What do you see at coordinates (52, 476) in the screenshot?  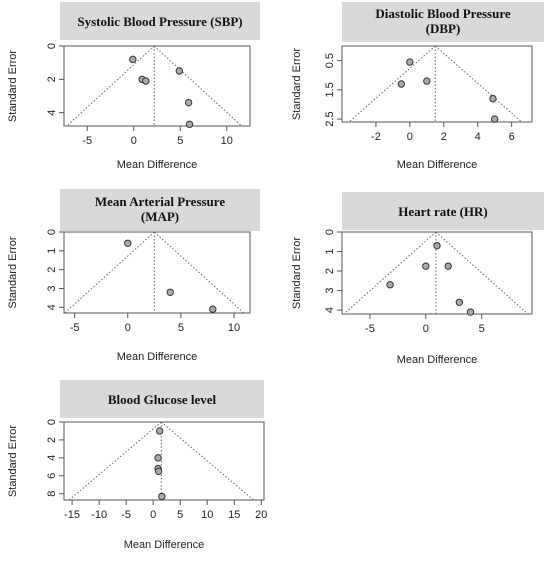 I see `y-tick-label: 6` at bounding box center [52, 476].